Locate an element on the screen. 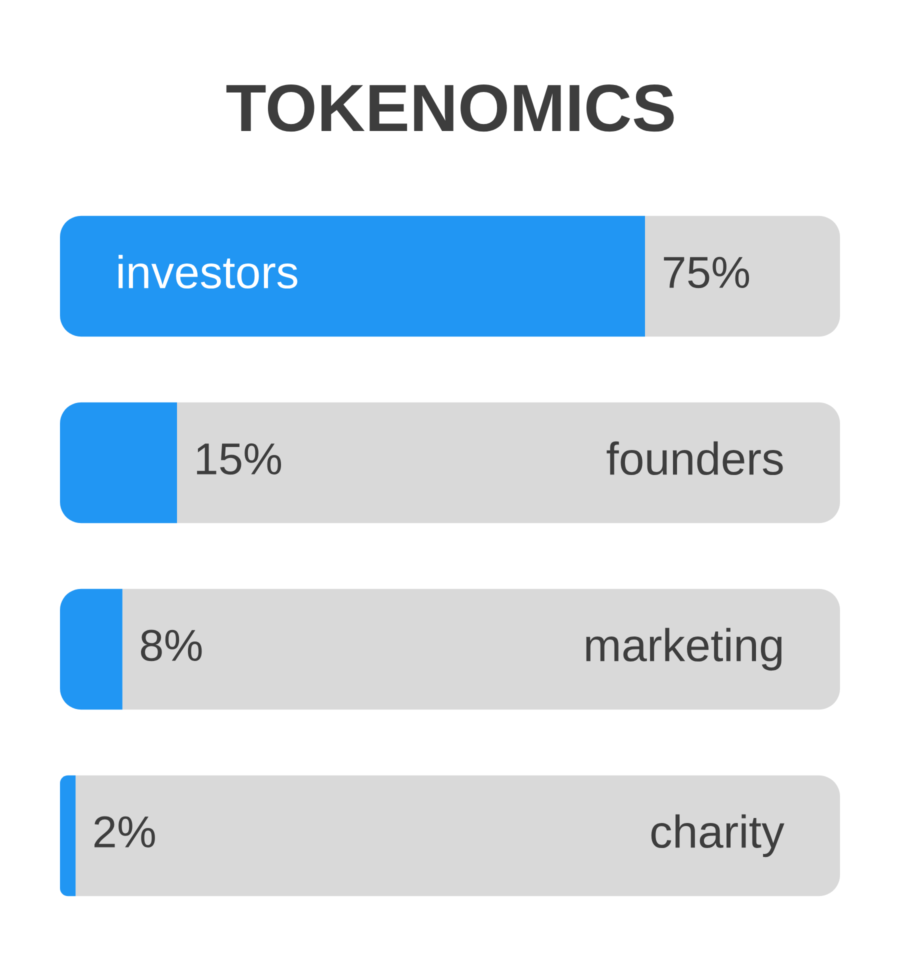 The image size is (902, 956). chart-title: TOKENOMICS is located at coordinates (450, 108).